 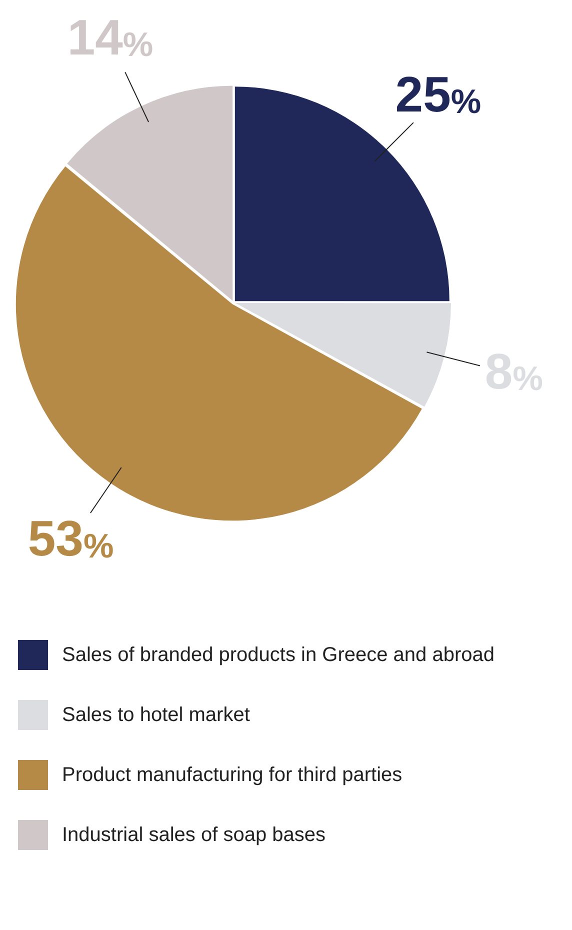 What do you see at coordinates (156, 715) in the screenshot?
I see `legend-label: Sales to hotel market` at bounding box center [156, 715].